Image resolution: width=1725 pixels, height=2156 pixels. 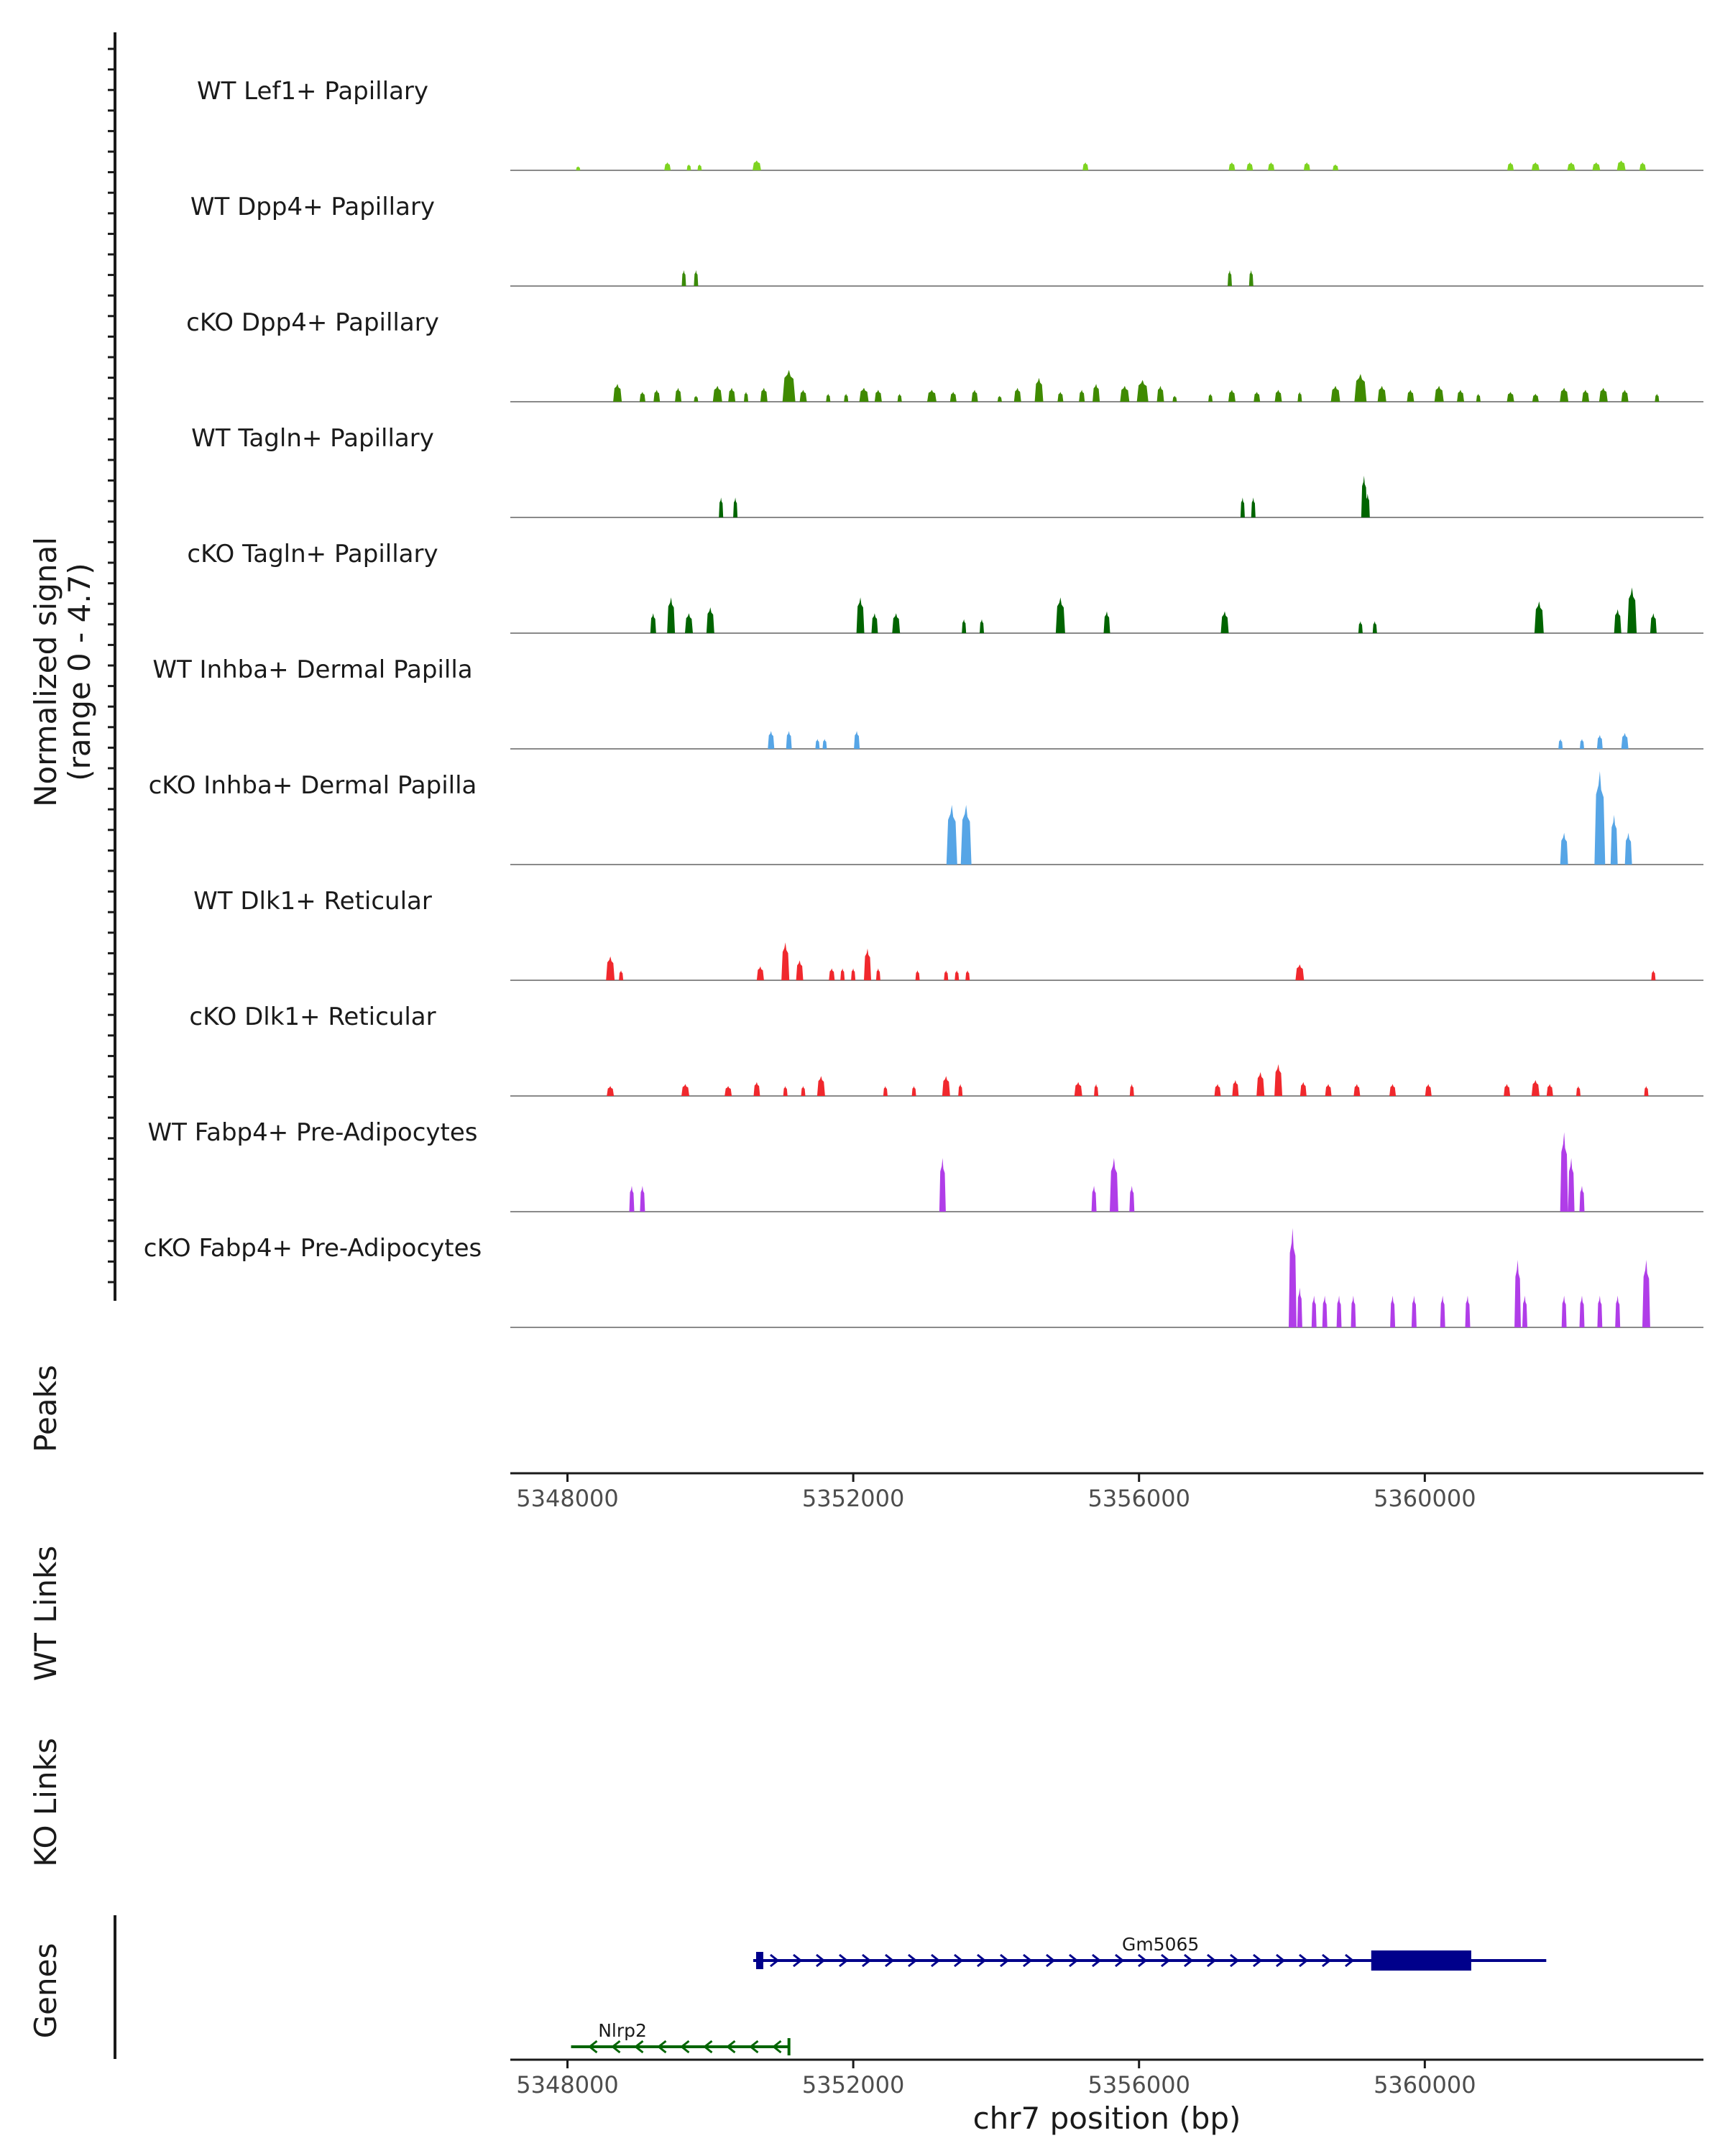 I want to click on gene-label: Nlrp2, so click(x=622, y=2031).